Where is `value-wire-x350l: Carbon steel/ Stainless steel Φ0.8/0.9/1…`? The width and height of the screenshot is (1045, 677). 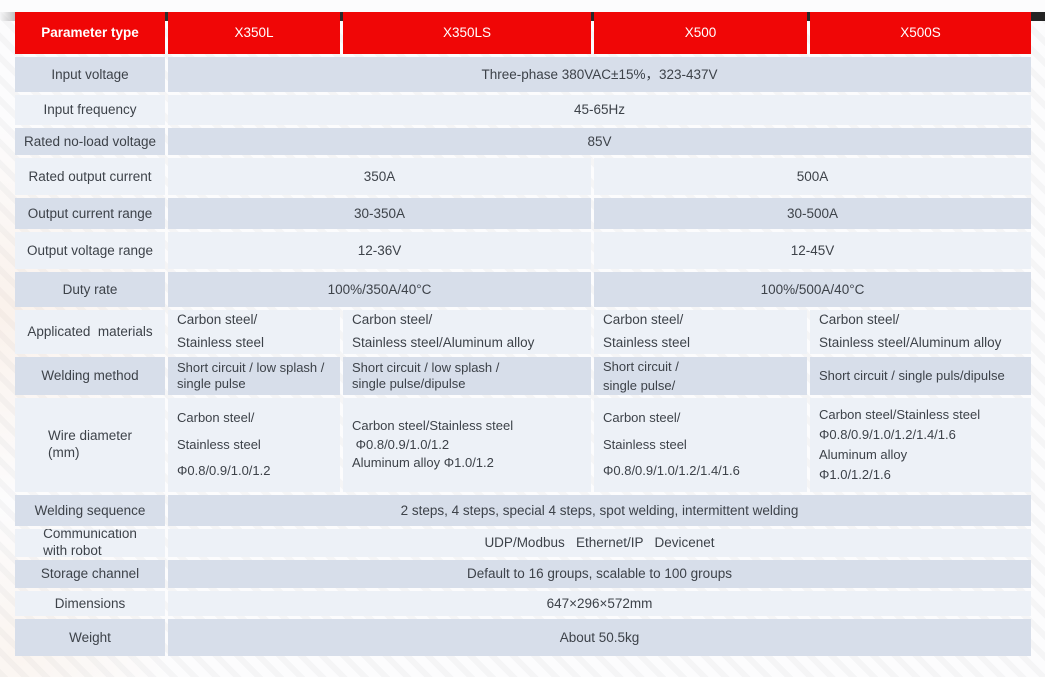
value-wire-x350l: Carbon steel/ Stainless steel Φ0.8/0.9/1… is located at coordinates (254, 445).